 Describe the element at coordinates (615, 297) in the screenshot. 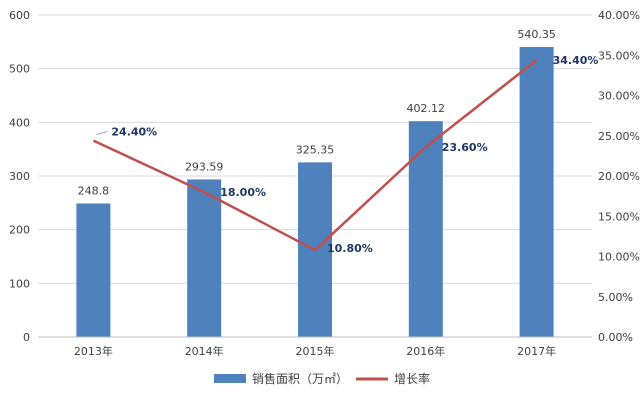

I see `right-tick-label: 5.00%` at that location.